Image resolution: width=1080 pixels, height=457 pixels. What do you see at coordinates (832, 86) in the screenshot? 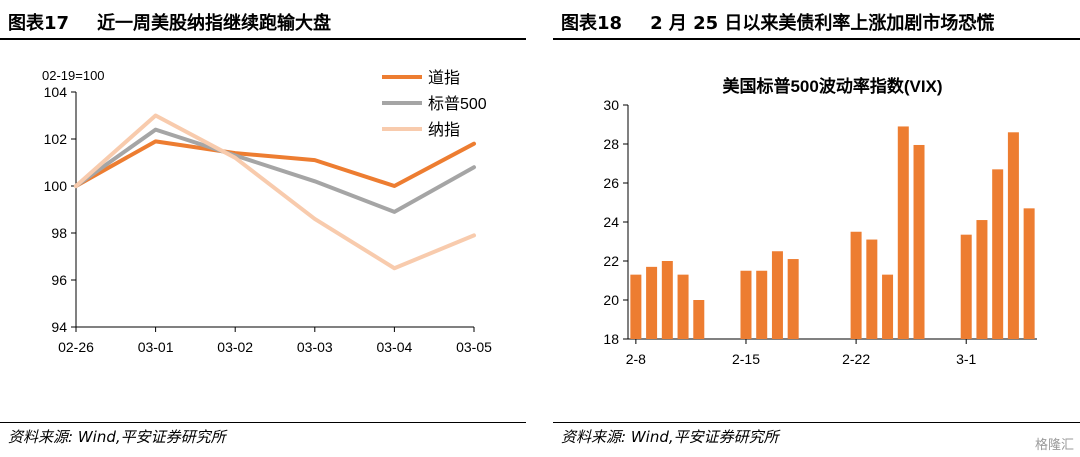
I see `right-chart-title: 美国标普500波动率指数(VIX)` at bounding box center [832, 86].